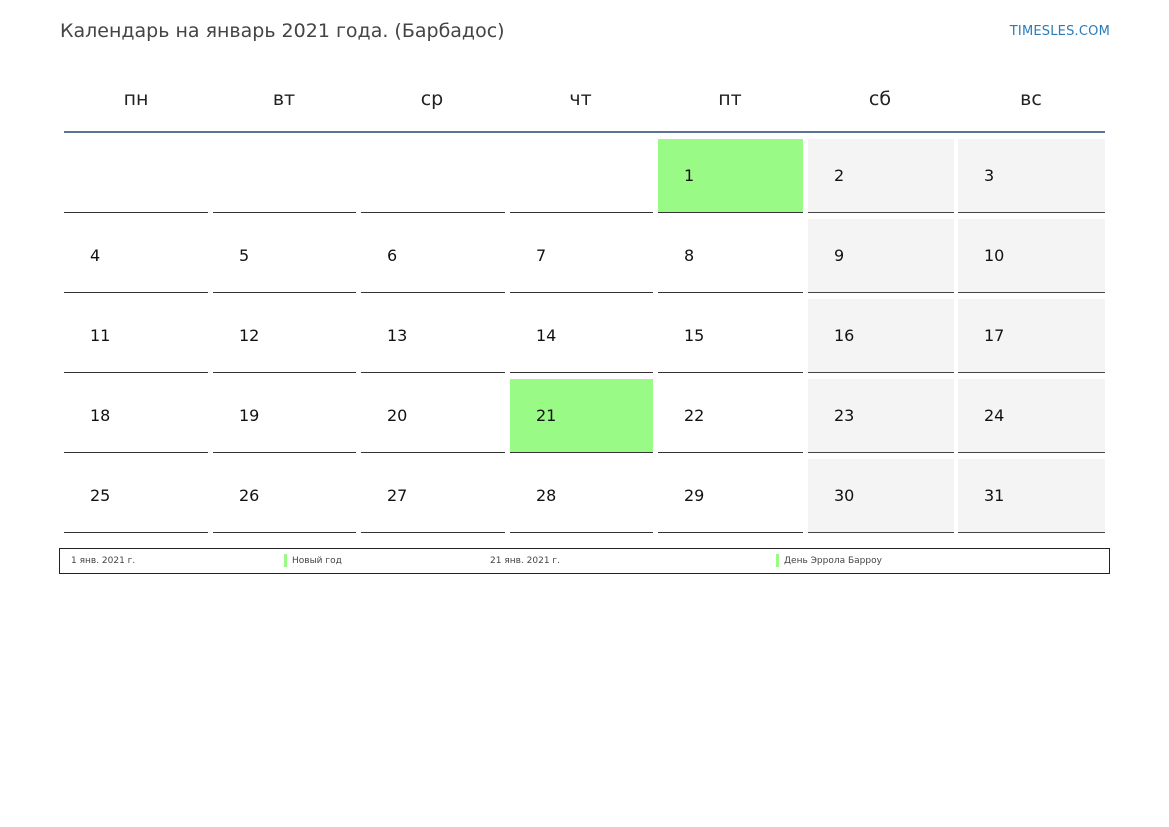 This screenshot has height=827, width=1169. I want to click on day-cell: 25, so click(136, 496).